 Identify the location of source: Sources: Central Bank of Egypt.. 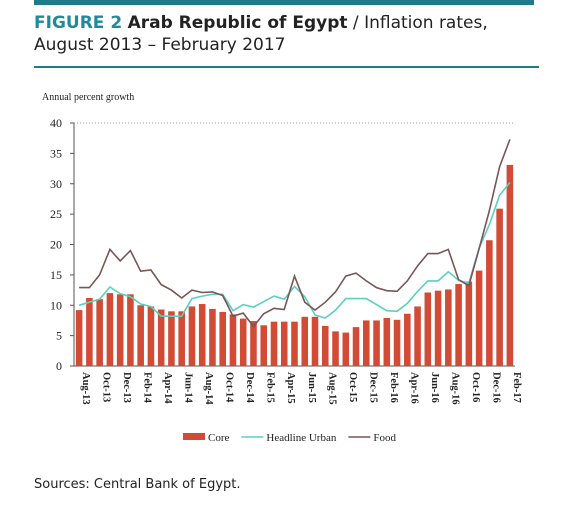
(137, 484).